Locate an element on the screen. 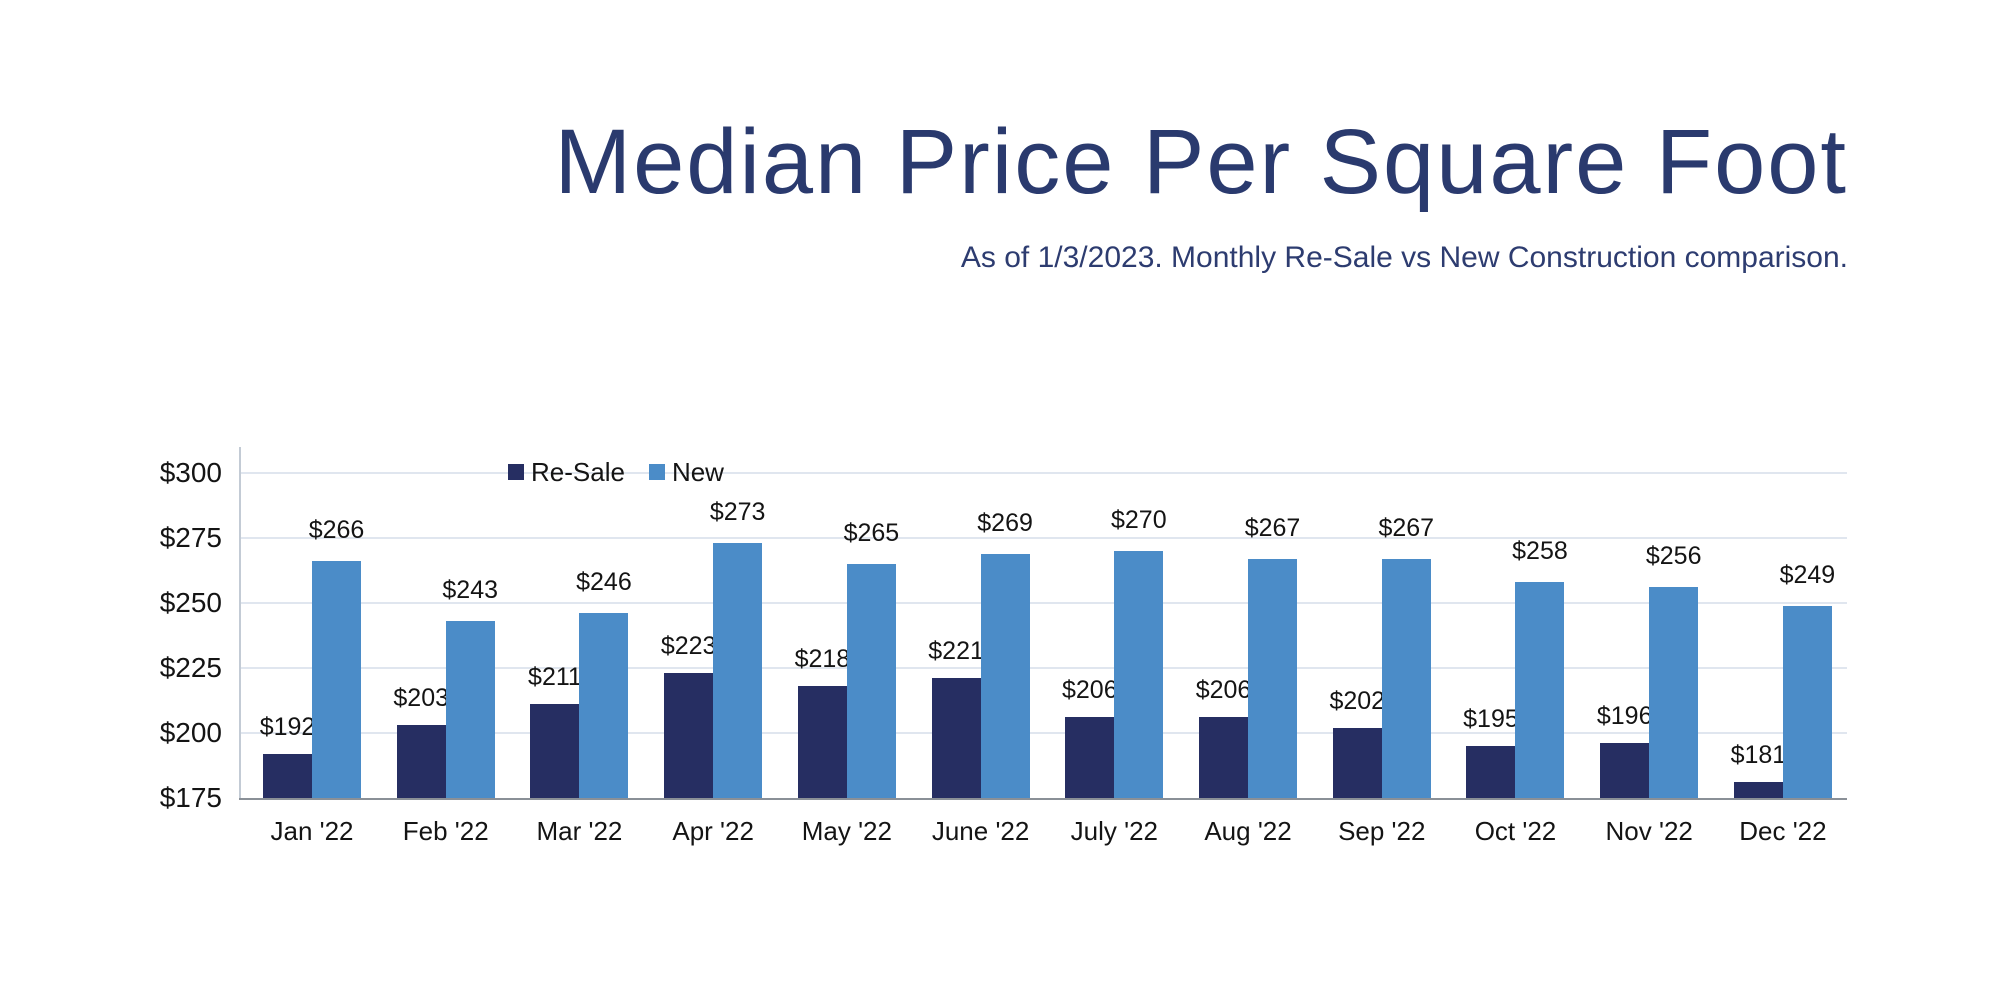 Image resolution: width=2000 pixels, height=1000 pixels. chart-legend: Re-Sale New is located at coordinates (616, 472).